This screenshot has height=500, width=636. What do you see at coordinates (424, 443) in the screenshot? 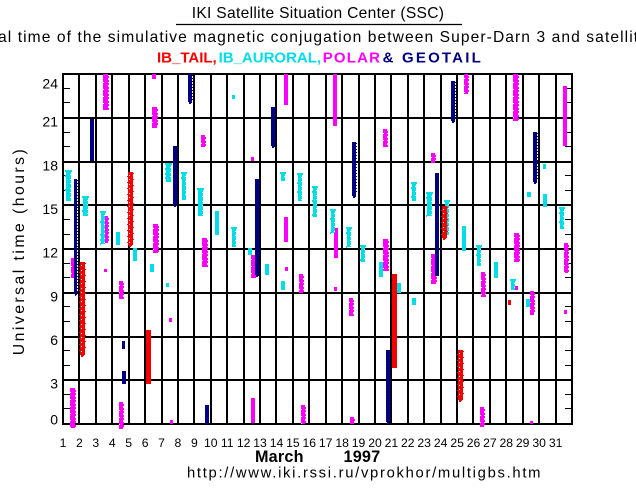
I see `svg-text: 23` at bounding box center [424, 443].